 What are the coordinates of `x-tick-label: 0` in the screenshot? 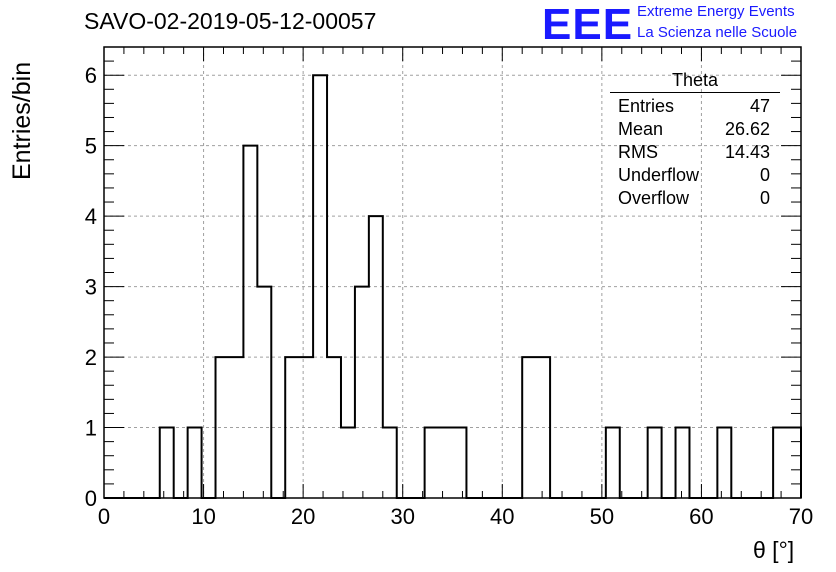 It's located at (104, 516).